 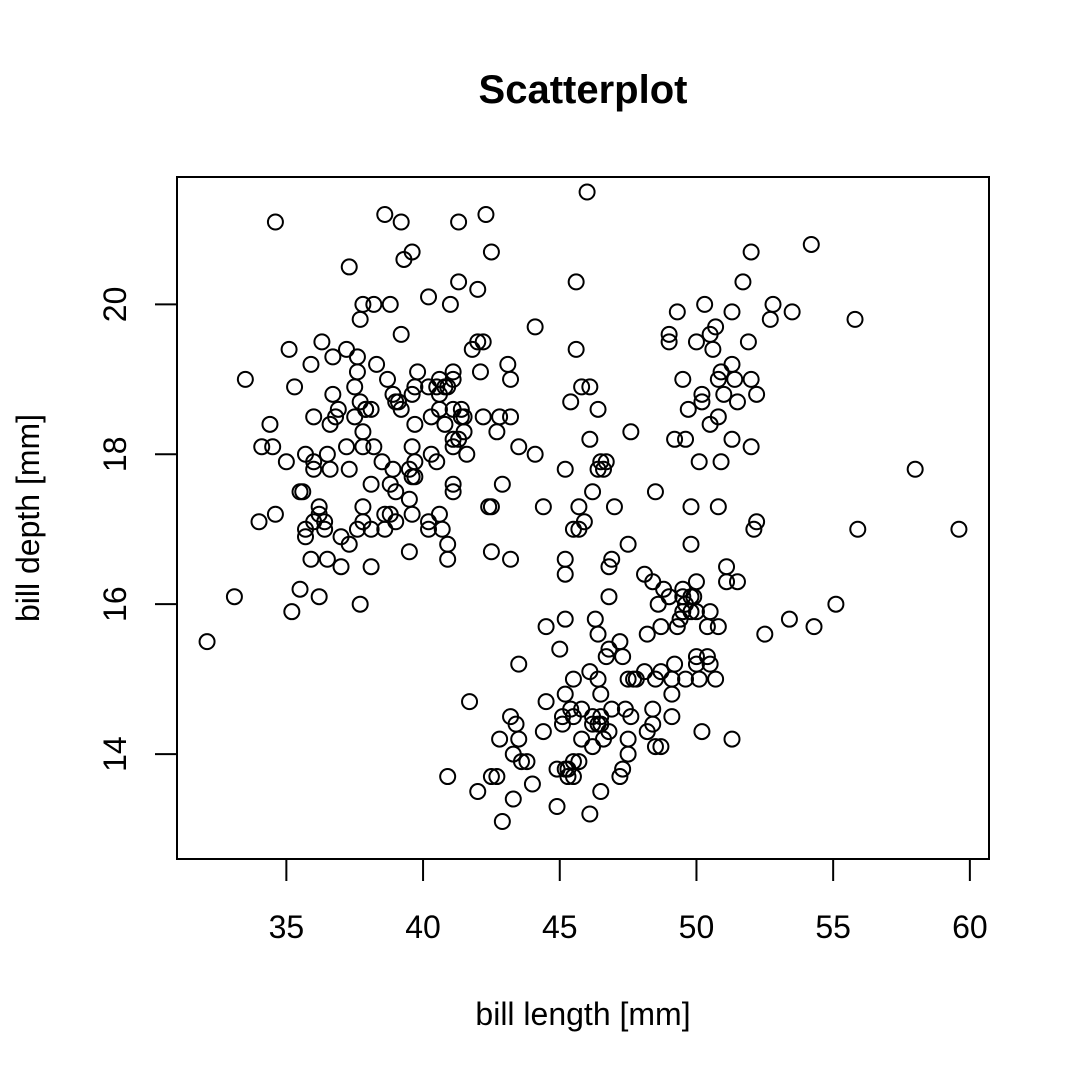 I want to click on y-tick-label: 18, so click(x=115, y=454).